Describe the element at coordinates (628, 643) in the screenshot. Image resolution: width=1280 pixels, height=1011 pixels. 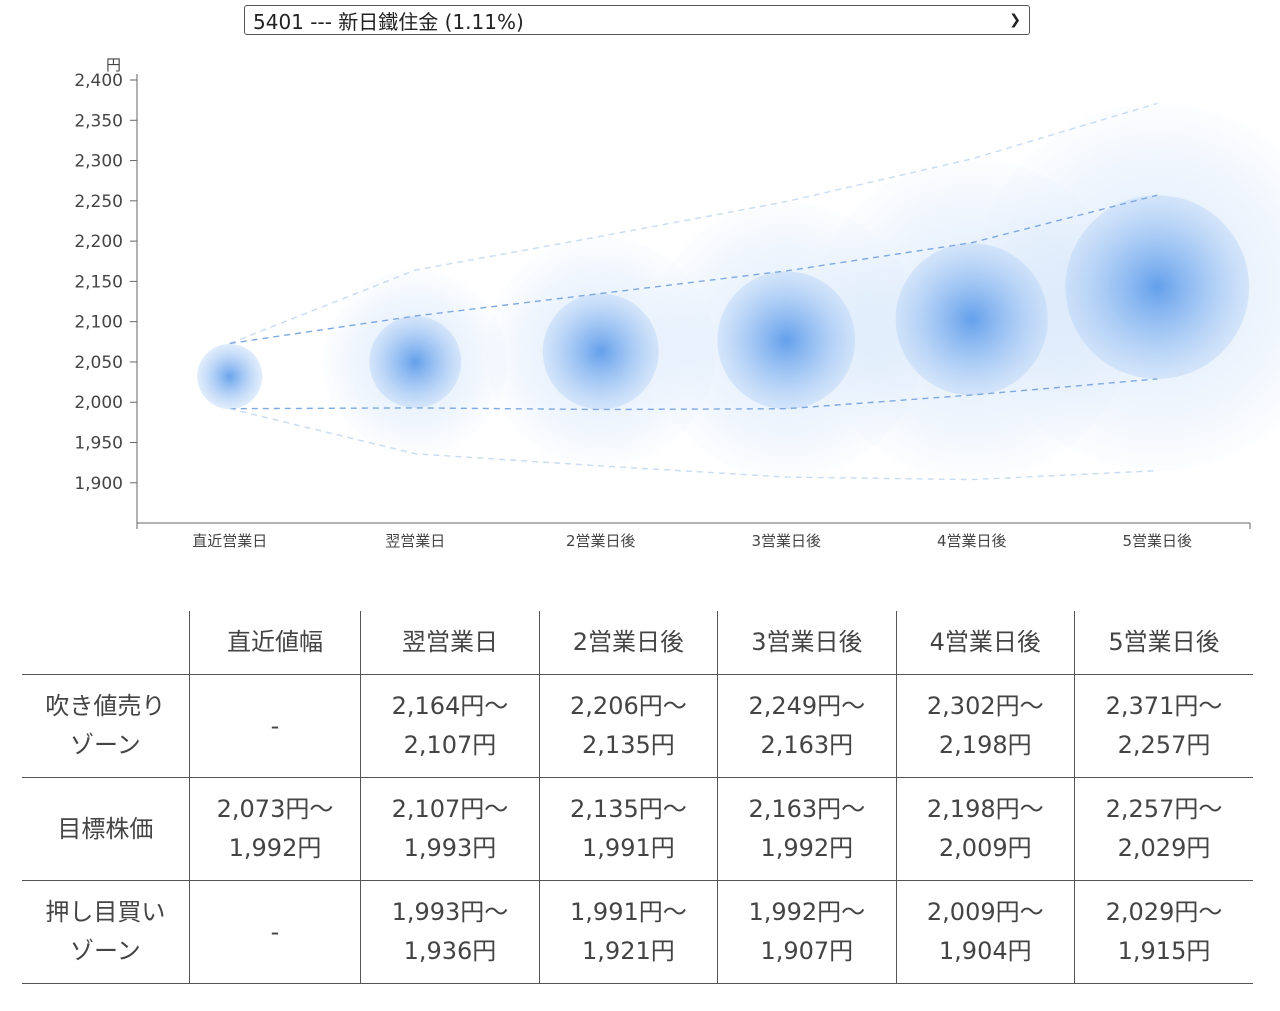
I see `column-header: 2営業日後` at that location.